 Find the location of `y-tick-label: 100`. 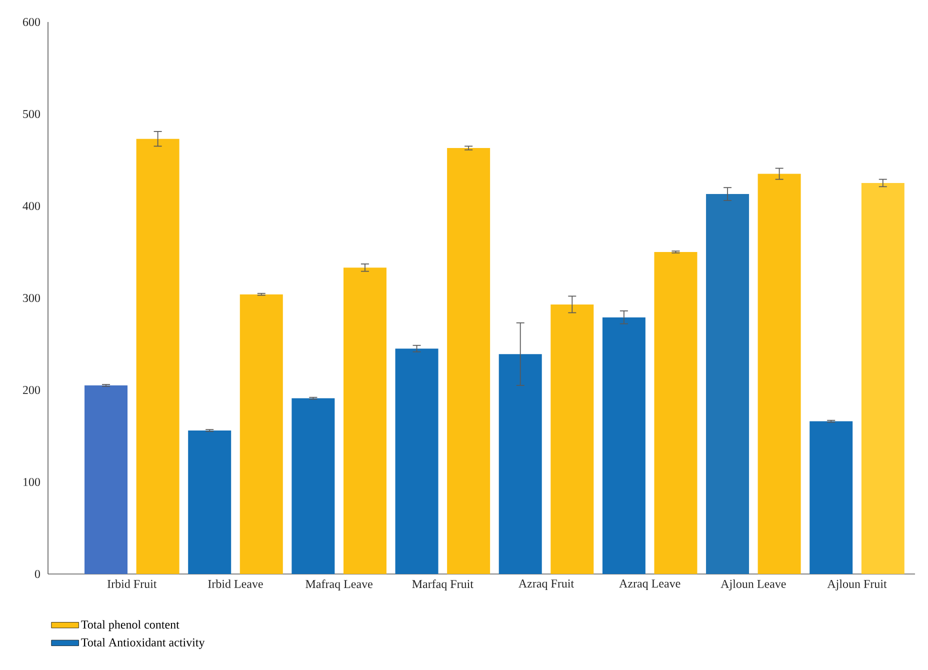

y-tick-label: 100 is located at coordinates (32, 482).